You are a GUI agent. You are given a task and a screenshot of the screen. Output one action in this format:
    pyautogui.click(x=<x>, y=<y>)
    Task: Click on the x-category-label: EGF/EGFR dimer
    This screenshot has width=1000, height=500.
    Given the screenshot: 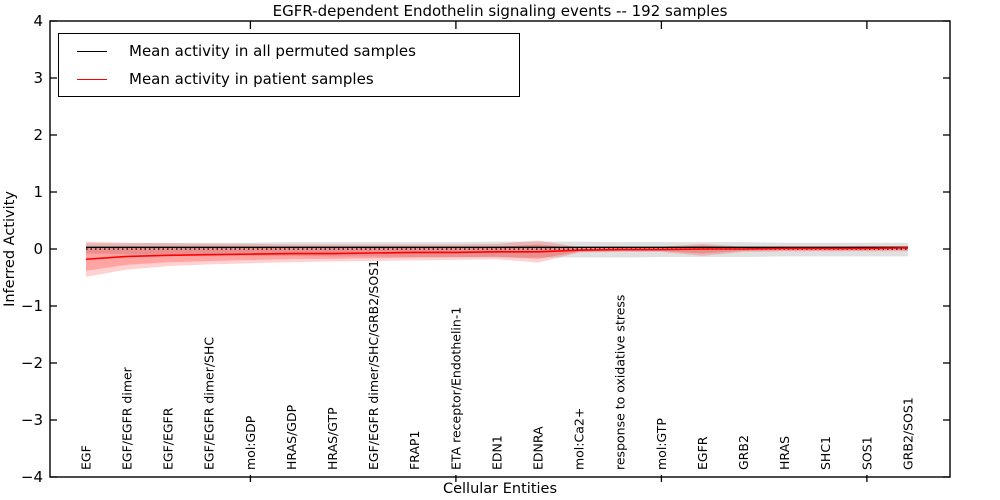 What is the action you would take?
    pyautogui.click(x=126, y=418)
    